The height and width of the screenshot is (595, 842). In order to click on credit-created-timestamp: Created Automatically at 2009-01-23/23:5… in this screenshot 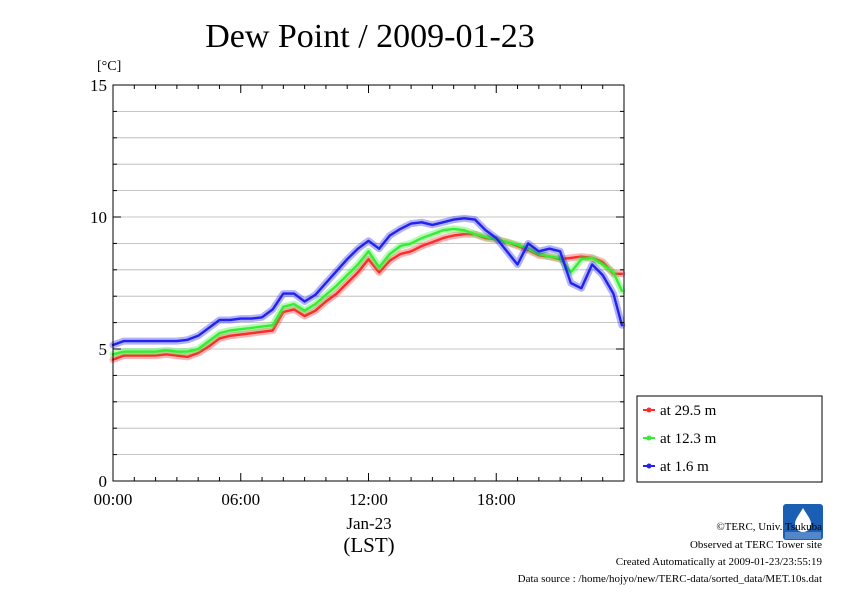, I will do `click(718, 562)`.